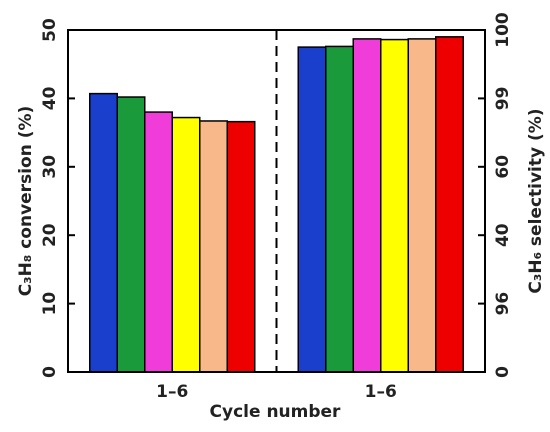  I want to click on y-tick-label: 30, so click(50, 167).